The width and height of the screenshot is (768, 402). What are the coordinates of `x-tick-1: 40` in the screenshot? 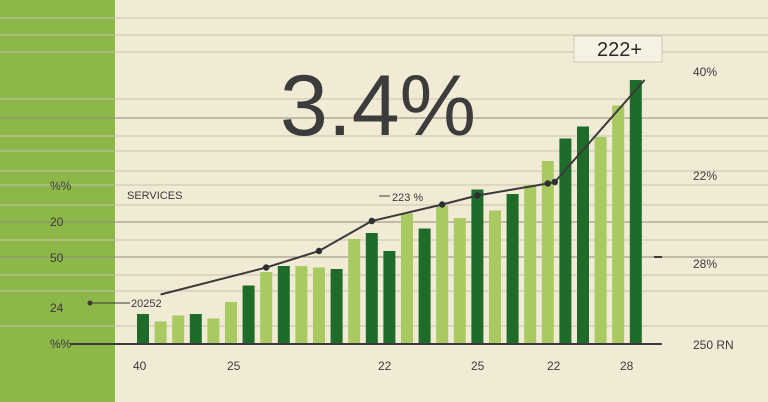 It's located at (140, 366).